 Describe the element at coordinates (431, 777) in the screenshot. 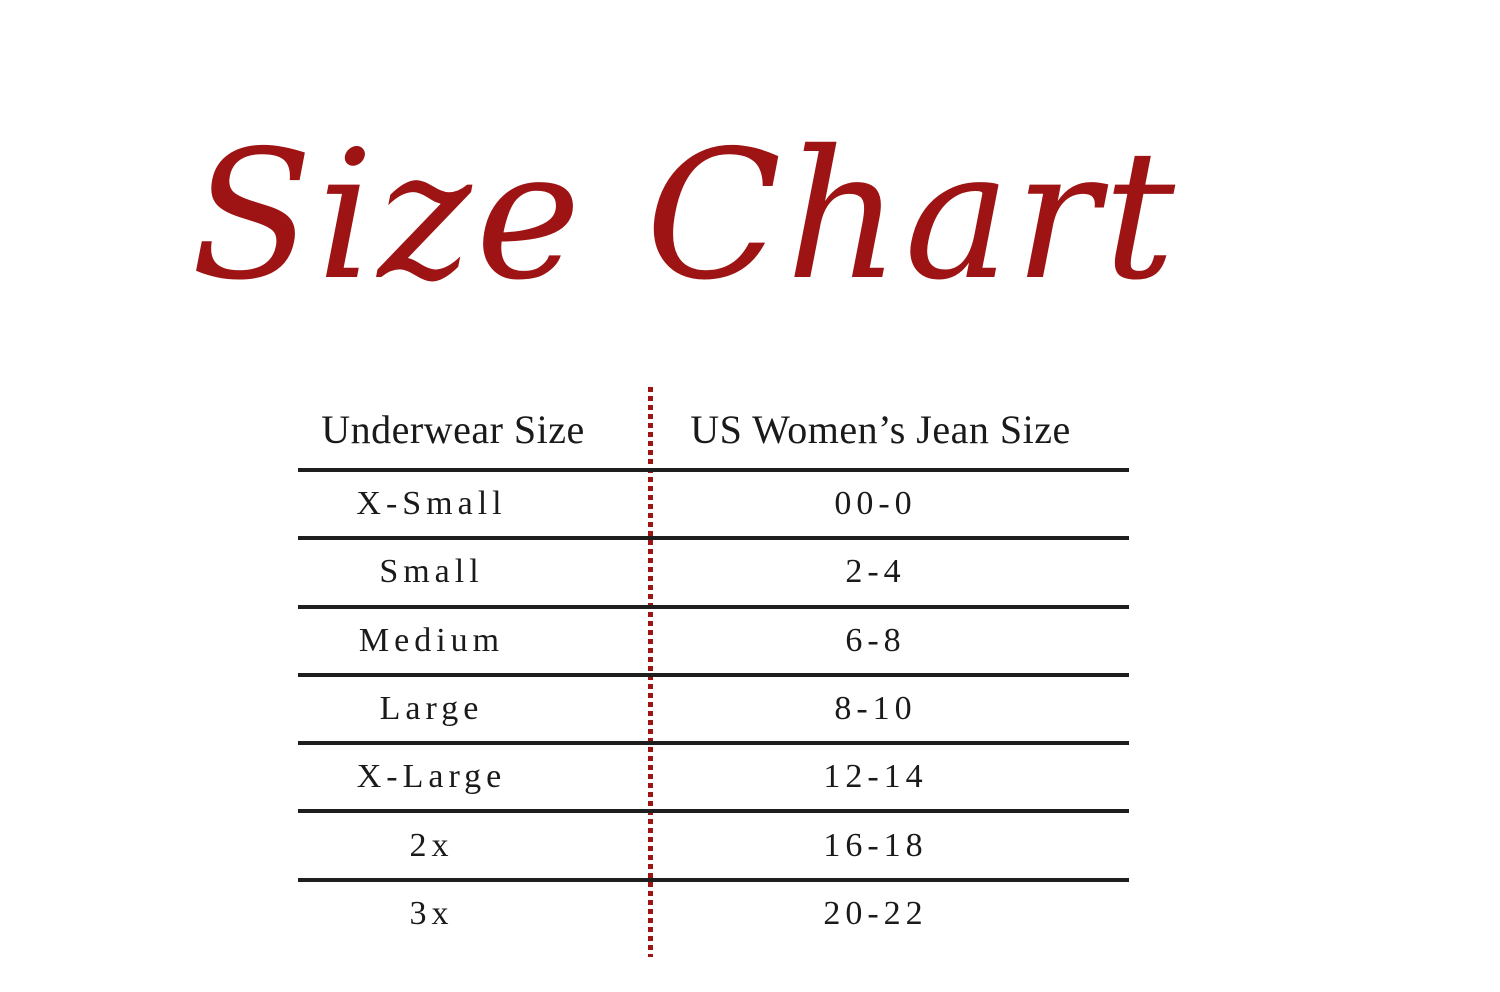

I see `underwear-size-cell: X-Large` at that location.